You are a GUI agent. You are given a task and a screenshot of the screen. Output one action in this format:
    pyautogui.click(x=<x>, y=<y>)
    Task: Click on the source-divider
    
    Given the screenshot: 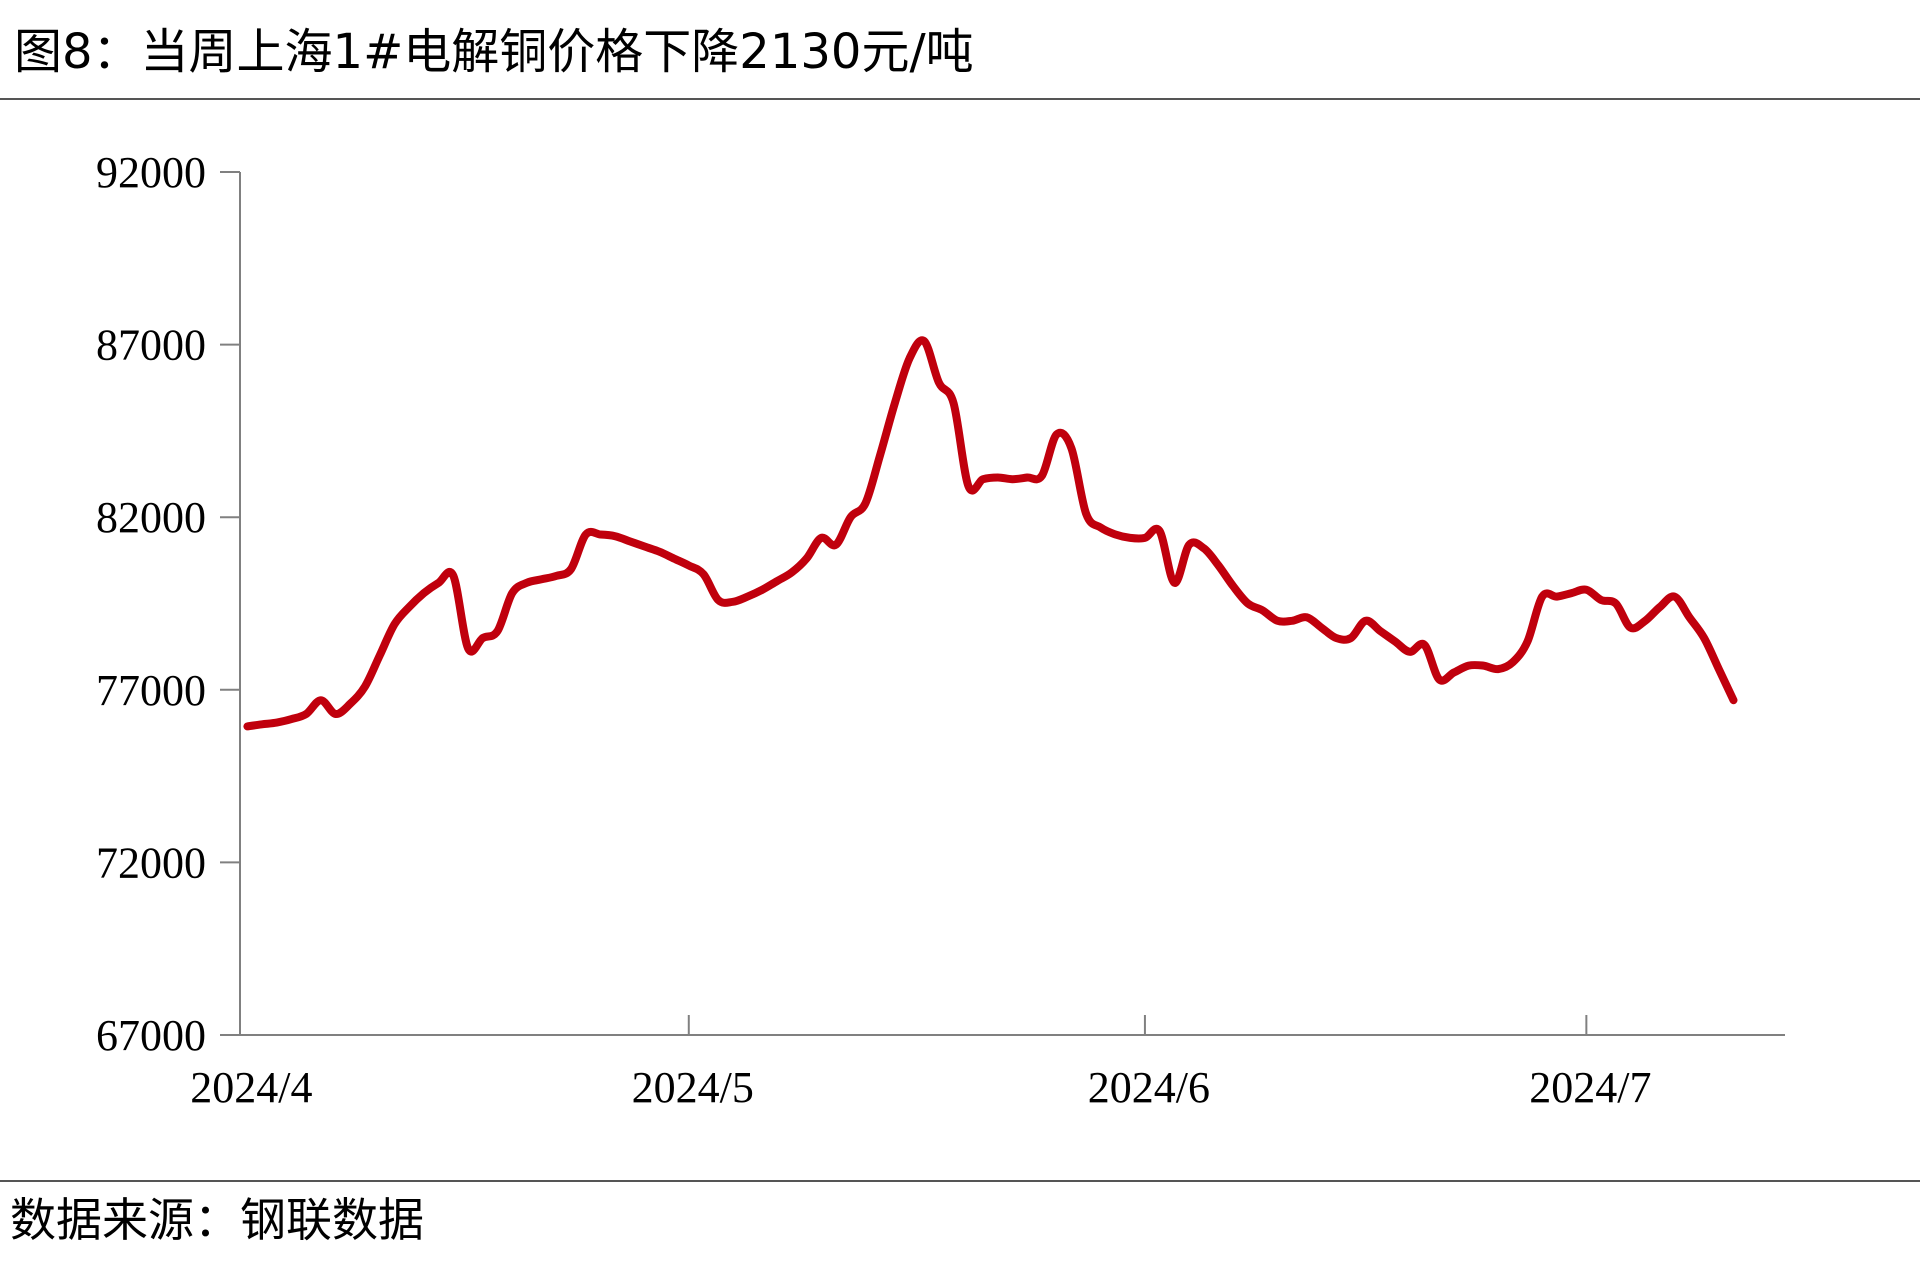 What is the action you would take?
    pyautogui.click(x=960, y=1181)
    